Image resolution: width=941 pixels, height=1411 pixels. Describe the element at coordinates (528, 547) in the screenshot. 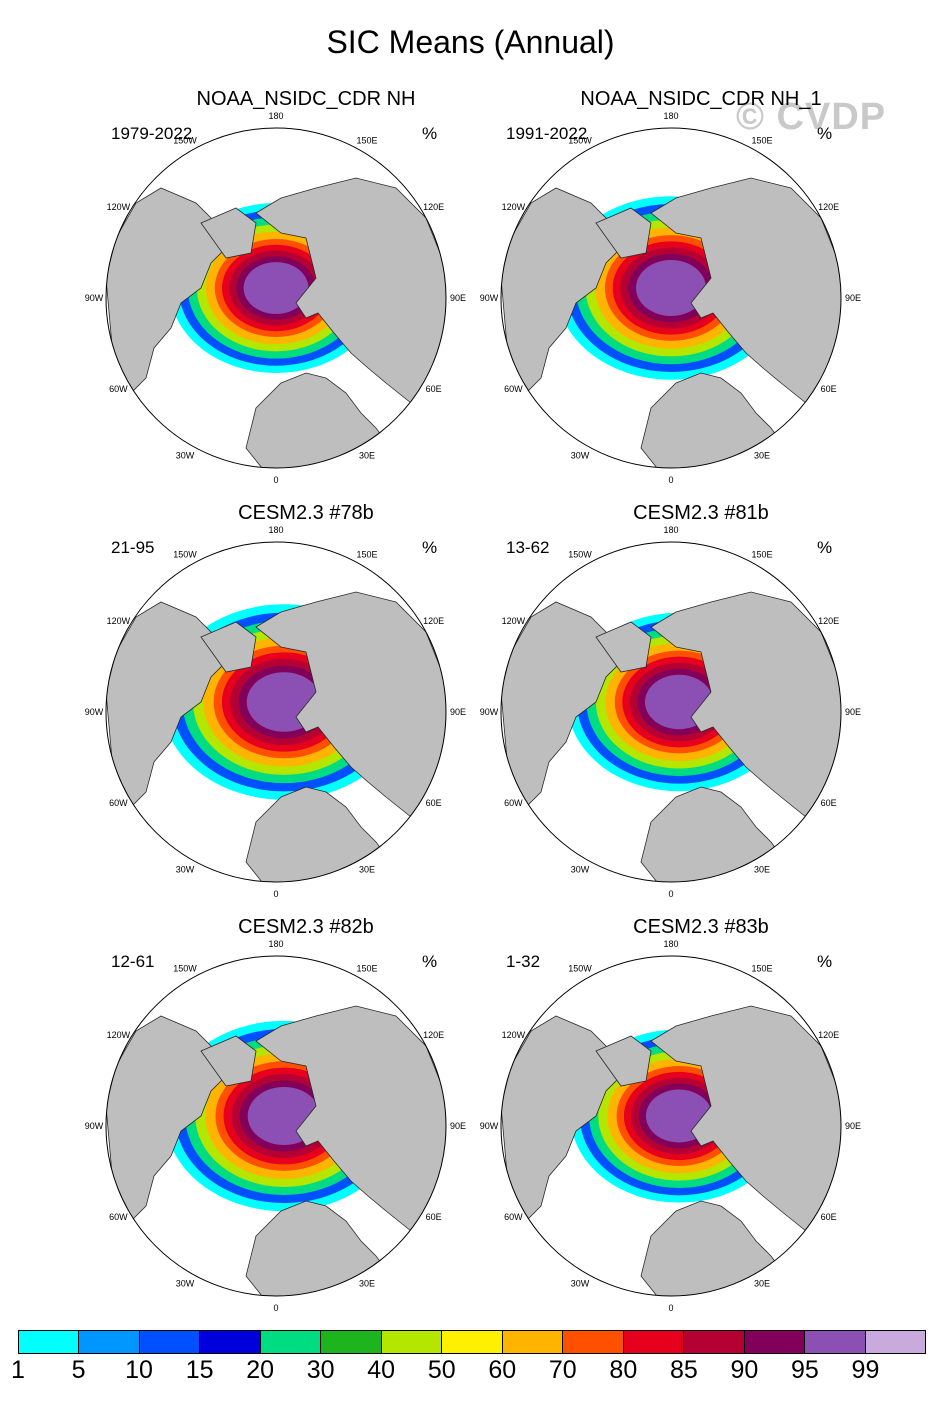

I see `panel-period: 13-62` at that location.